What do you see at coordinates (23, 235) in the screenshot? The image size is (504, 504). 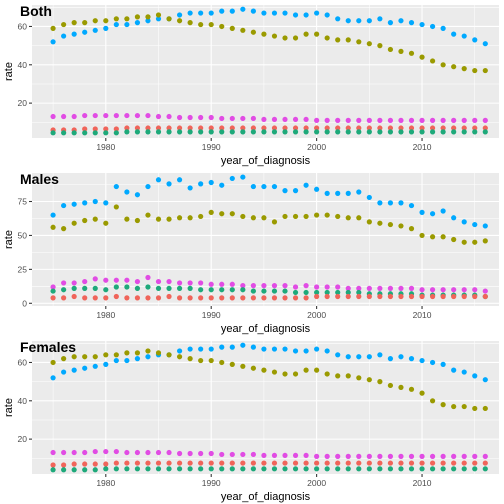 I see `y-tick-label: 50` at bounding box center [23, 235].